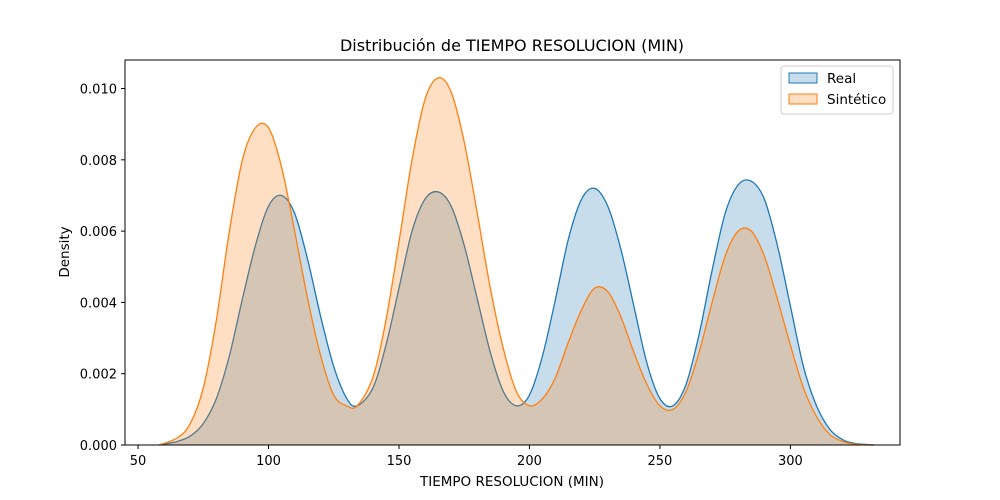  What do you see at coordinates (98, 232) in the screenshot?
I see `y-tick-label: 0.006` at bounding box center [98, 232].